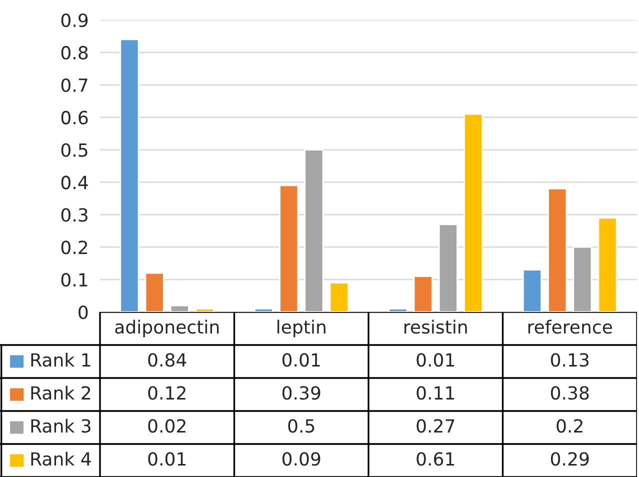  I want to click on y-tick-label: 0, so click(83, 312).